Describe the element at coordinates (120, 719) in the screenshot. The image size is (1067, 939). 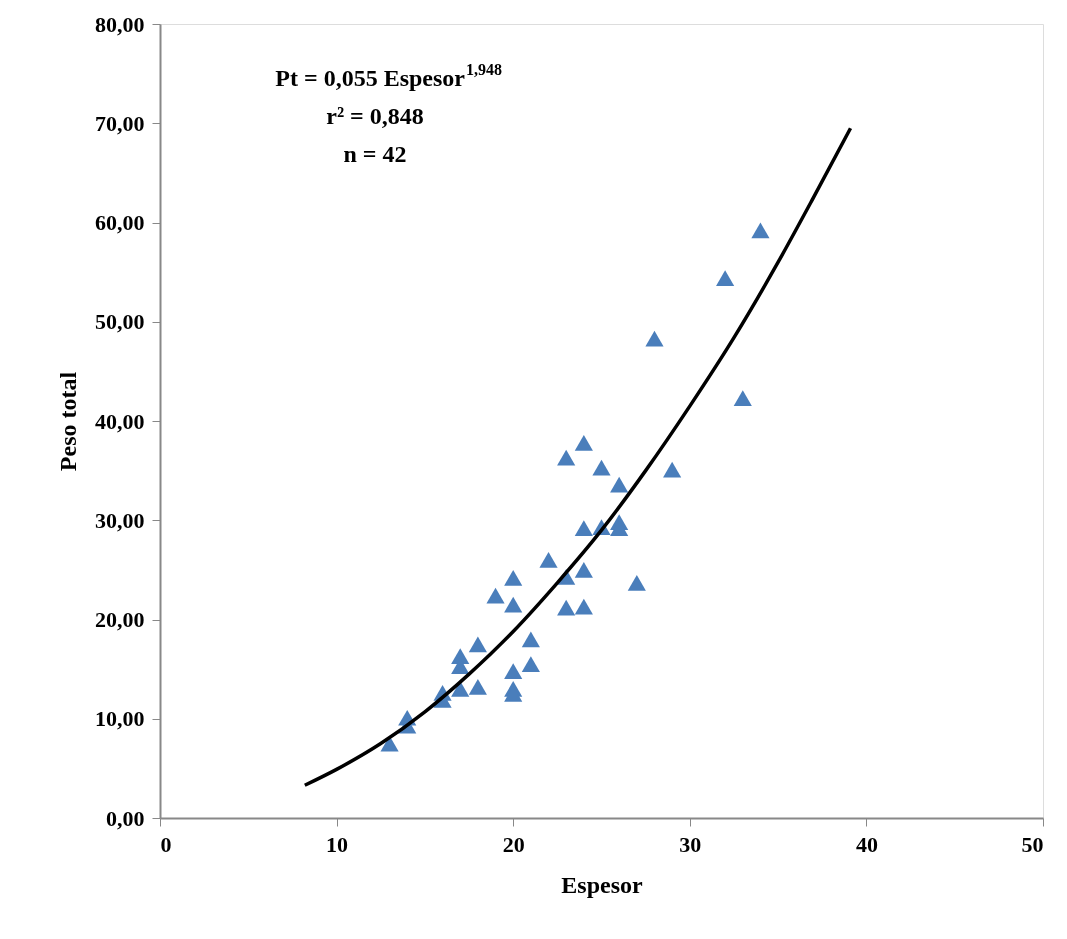
I see `y-tick-label: 10,00` at that location.